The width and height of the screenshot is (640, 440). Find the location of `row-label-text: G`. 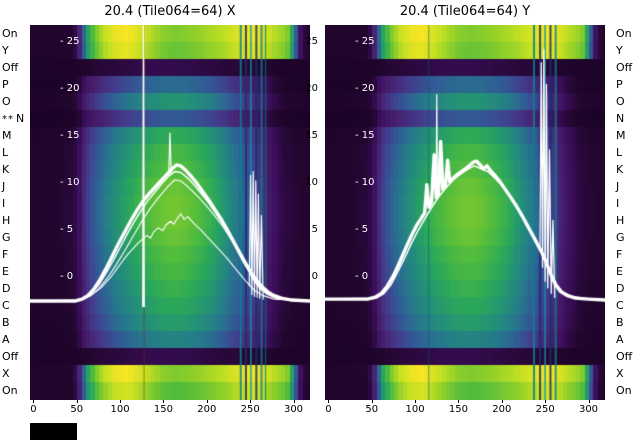

row-label-text: G is located at coordinates (620, 238).